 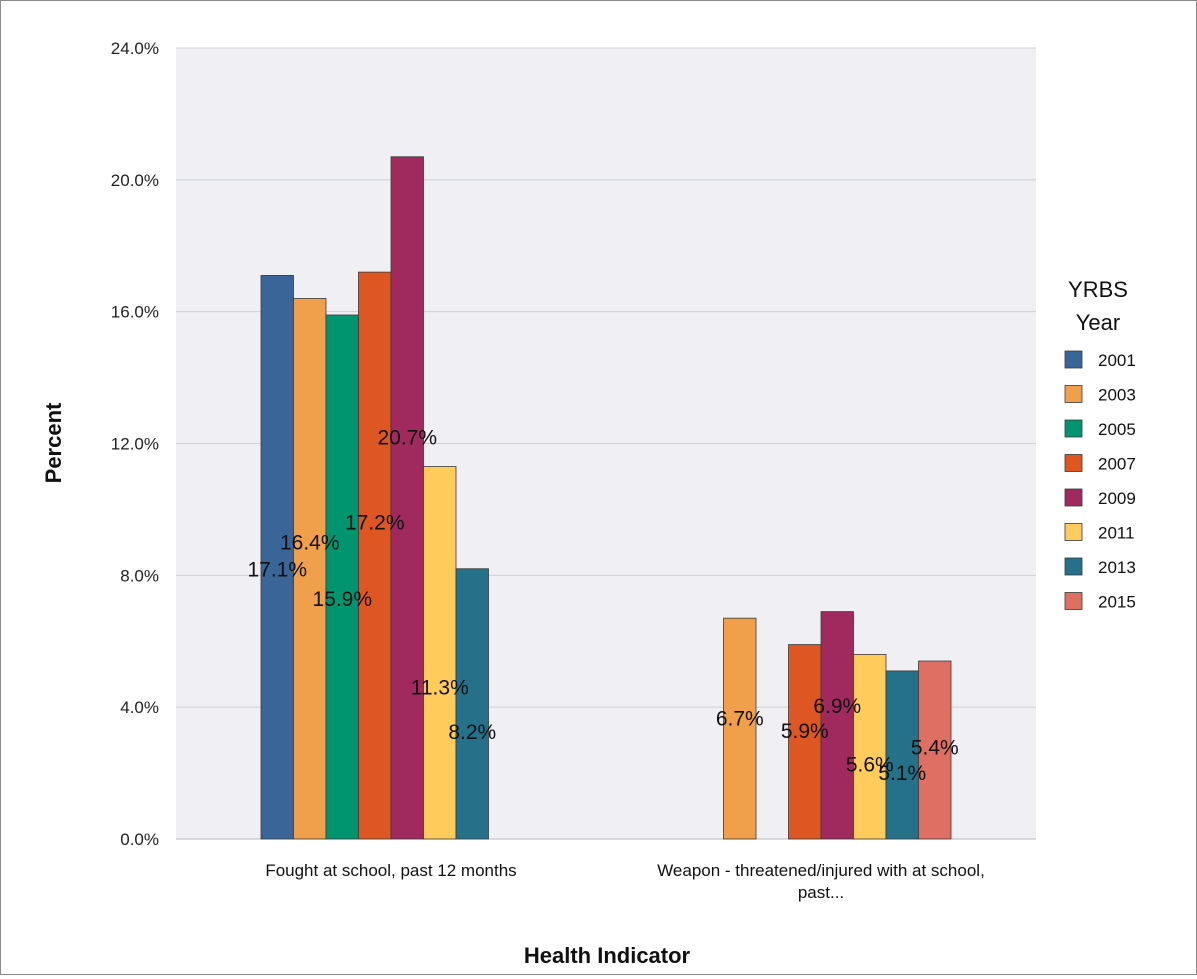 What do you see at coordinates (1117, 429) in the screenshot?
I see `legend-label-2005: 2005` at bounding box center [1117, 429].